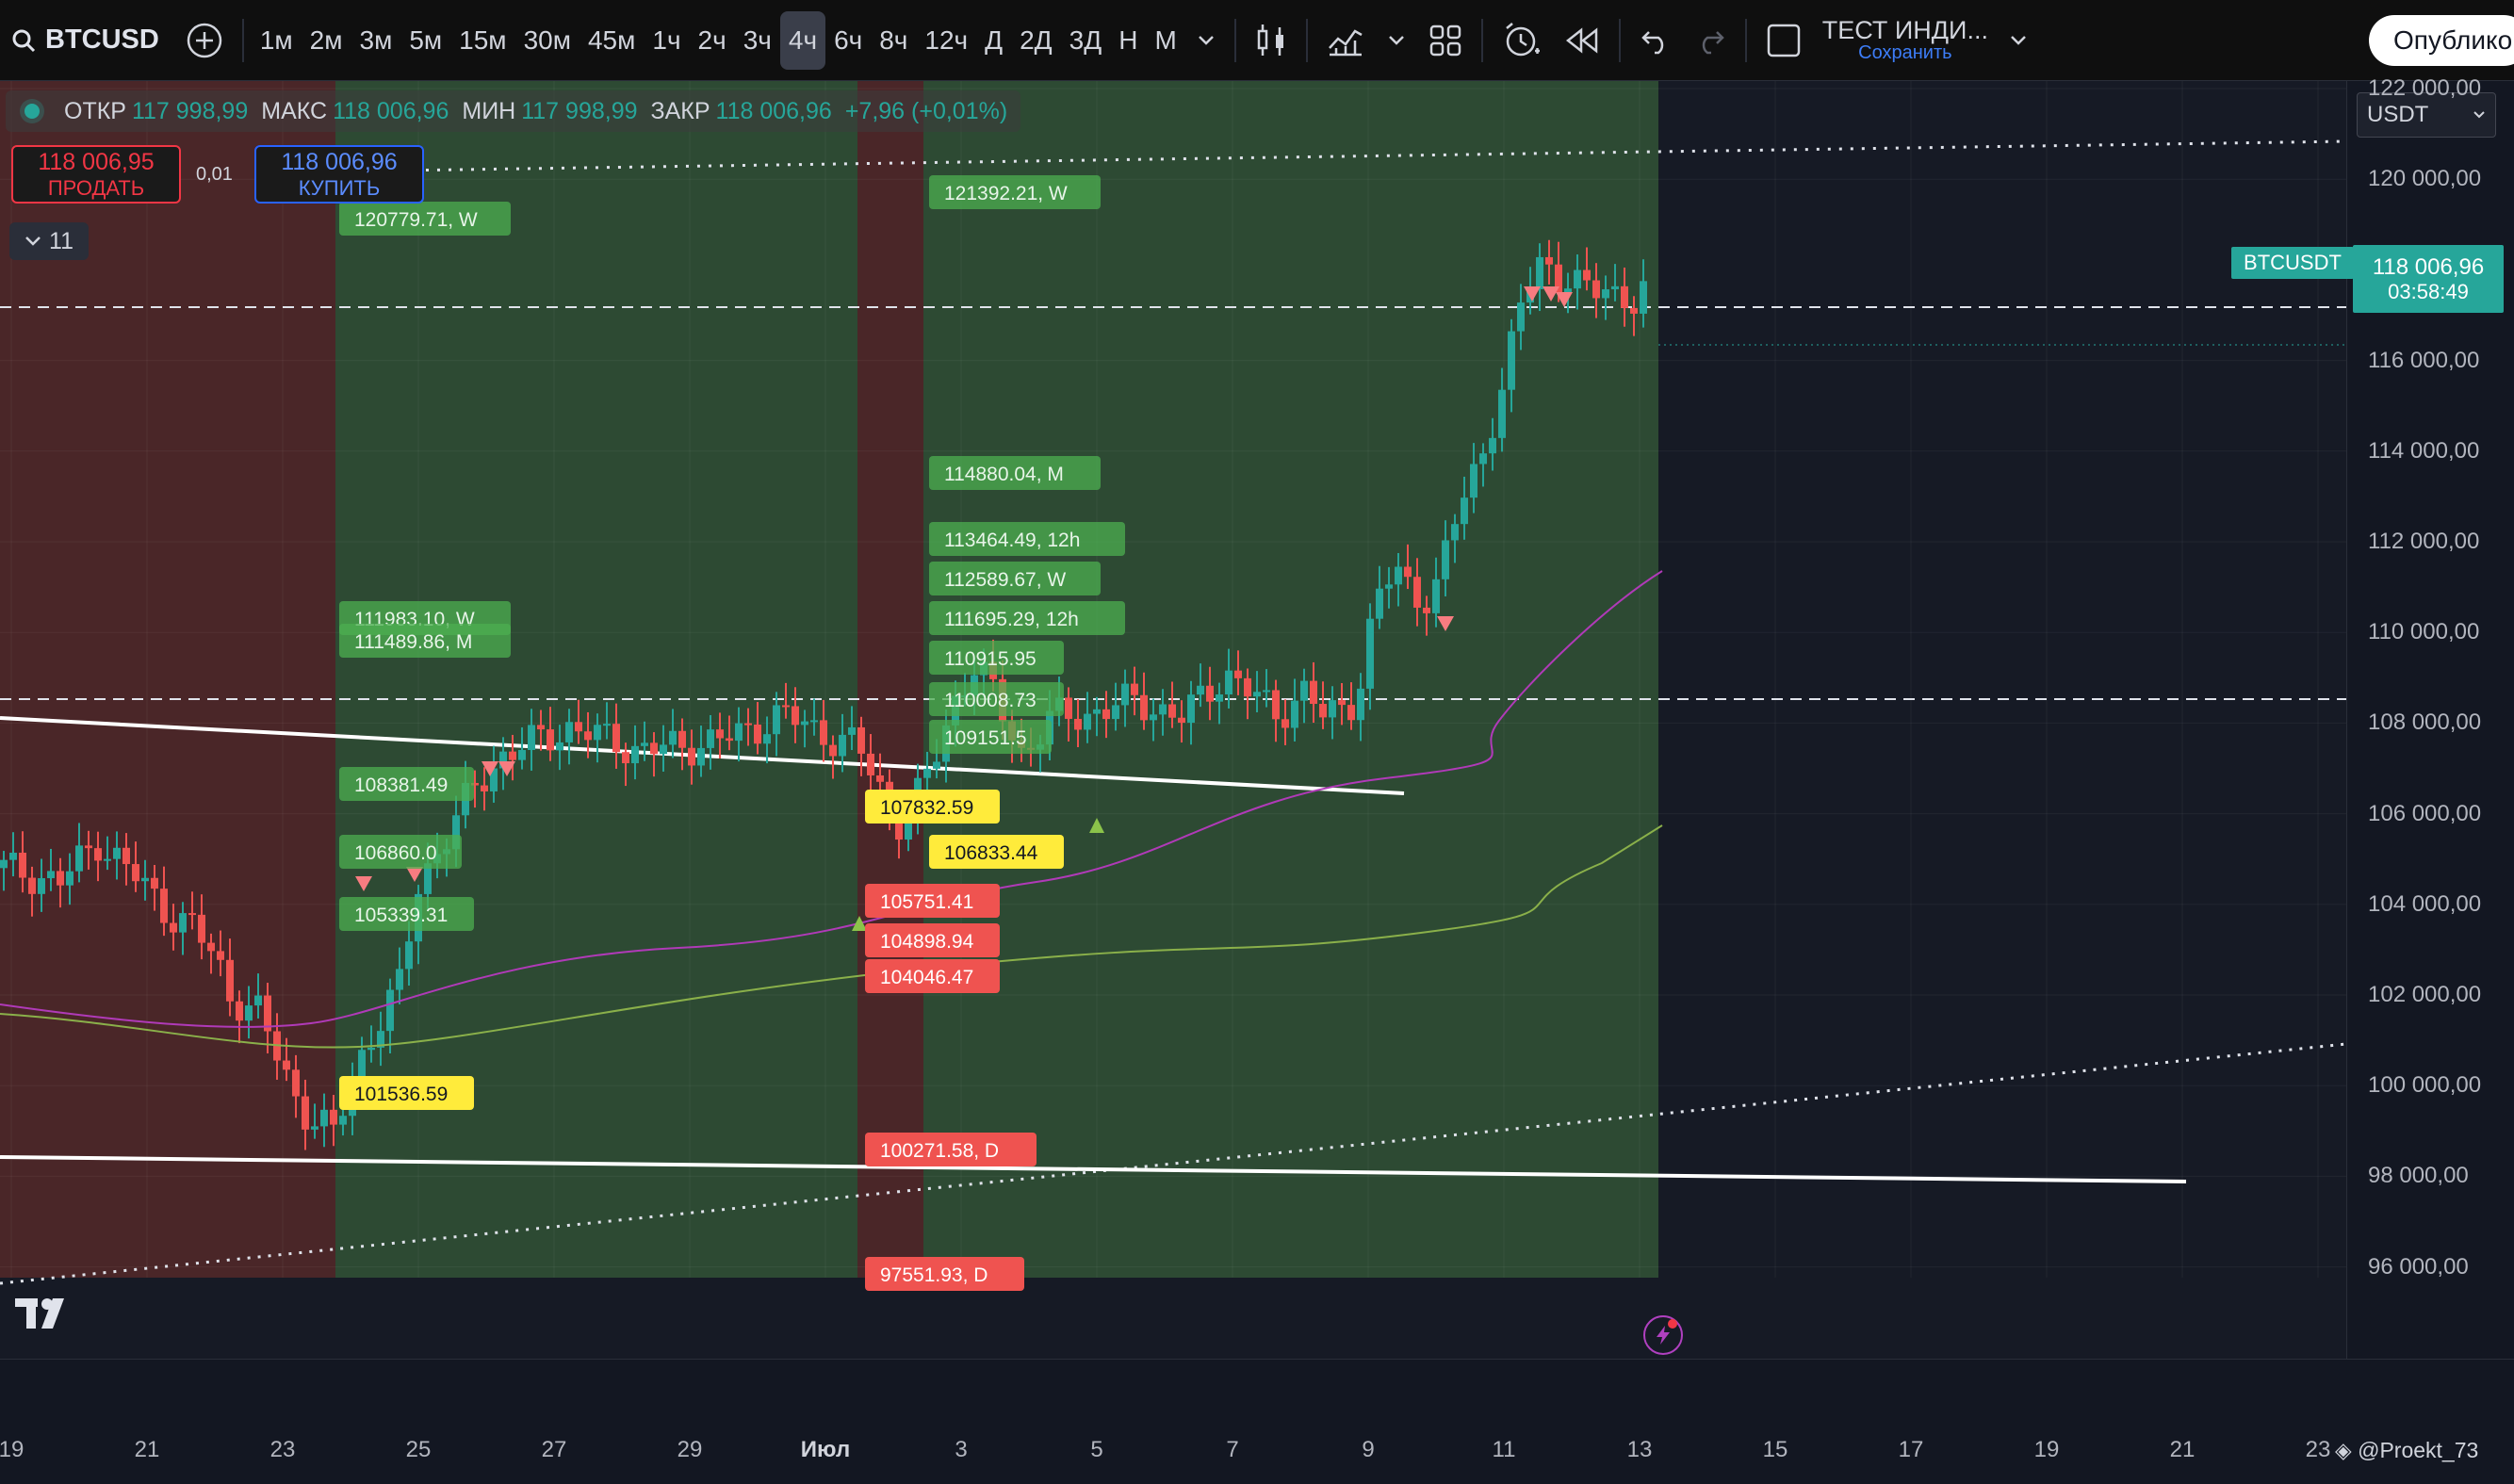 The width and height of the screenshot is (2514, 1484). I want to click on indicators-button, so click(1345, 40).